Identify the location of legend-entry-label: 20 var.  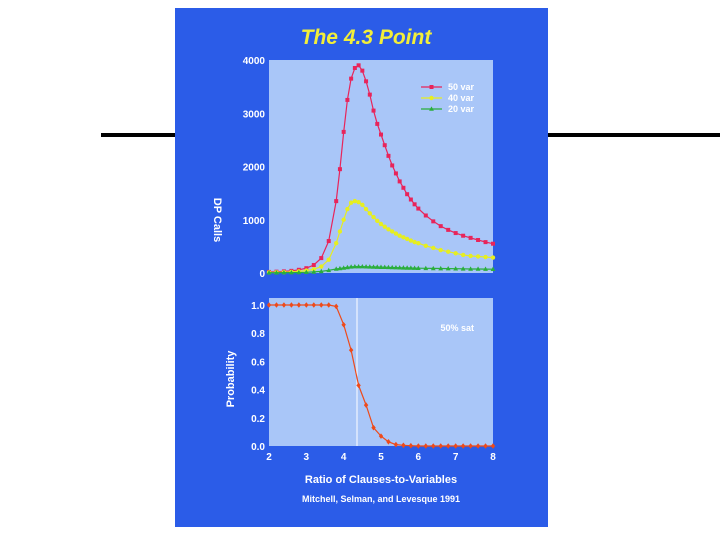
(461, 109).